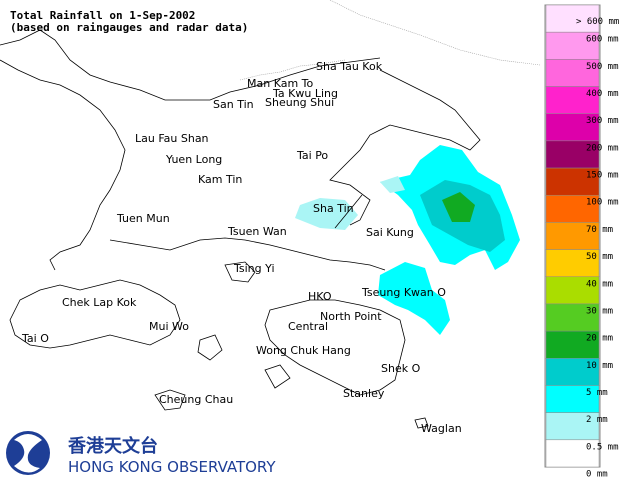  Describe the element at coordinates (602, 447) in the screenshot. I see `legend-label: 0.5 mm` at that location.